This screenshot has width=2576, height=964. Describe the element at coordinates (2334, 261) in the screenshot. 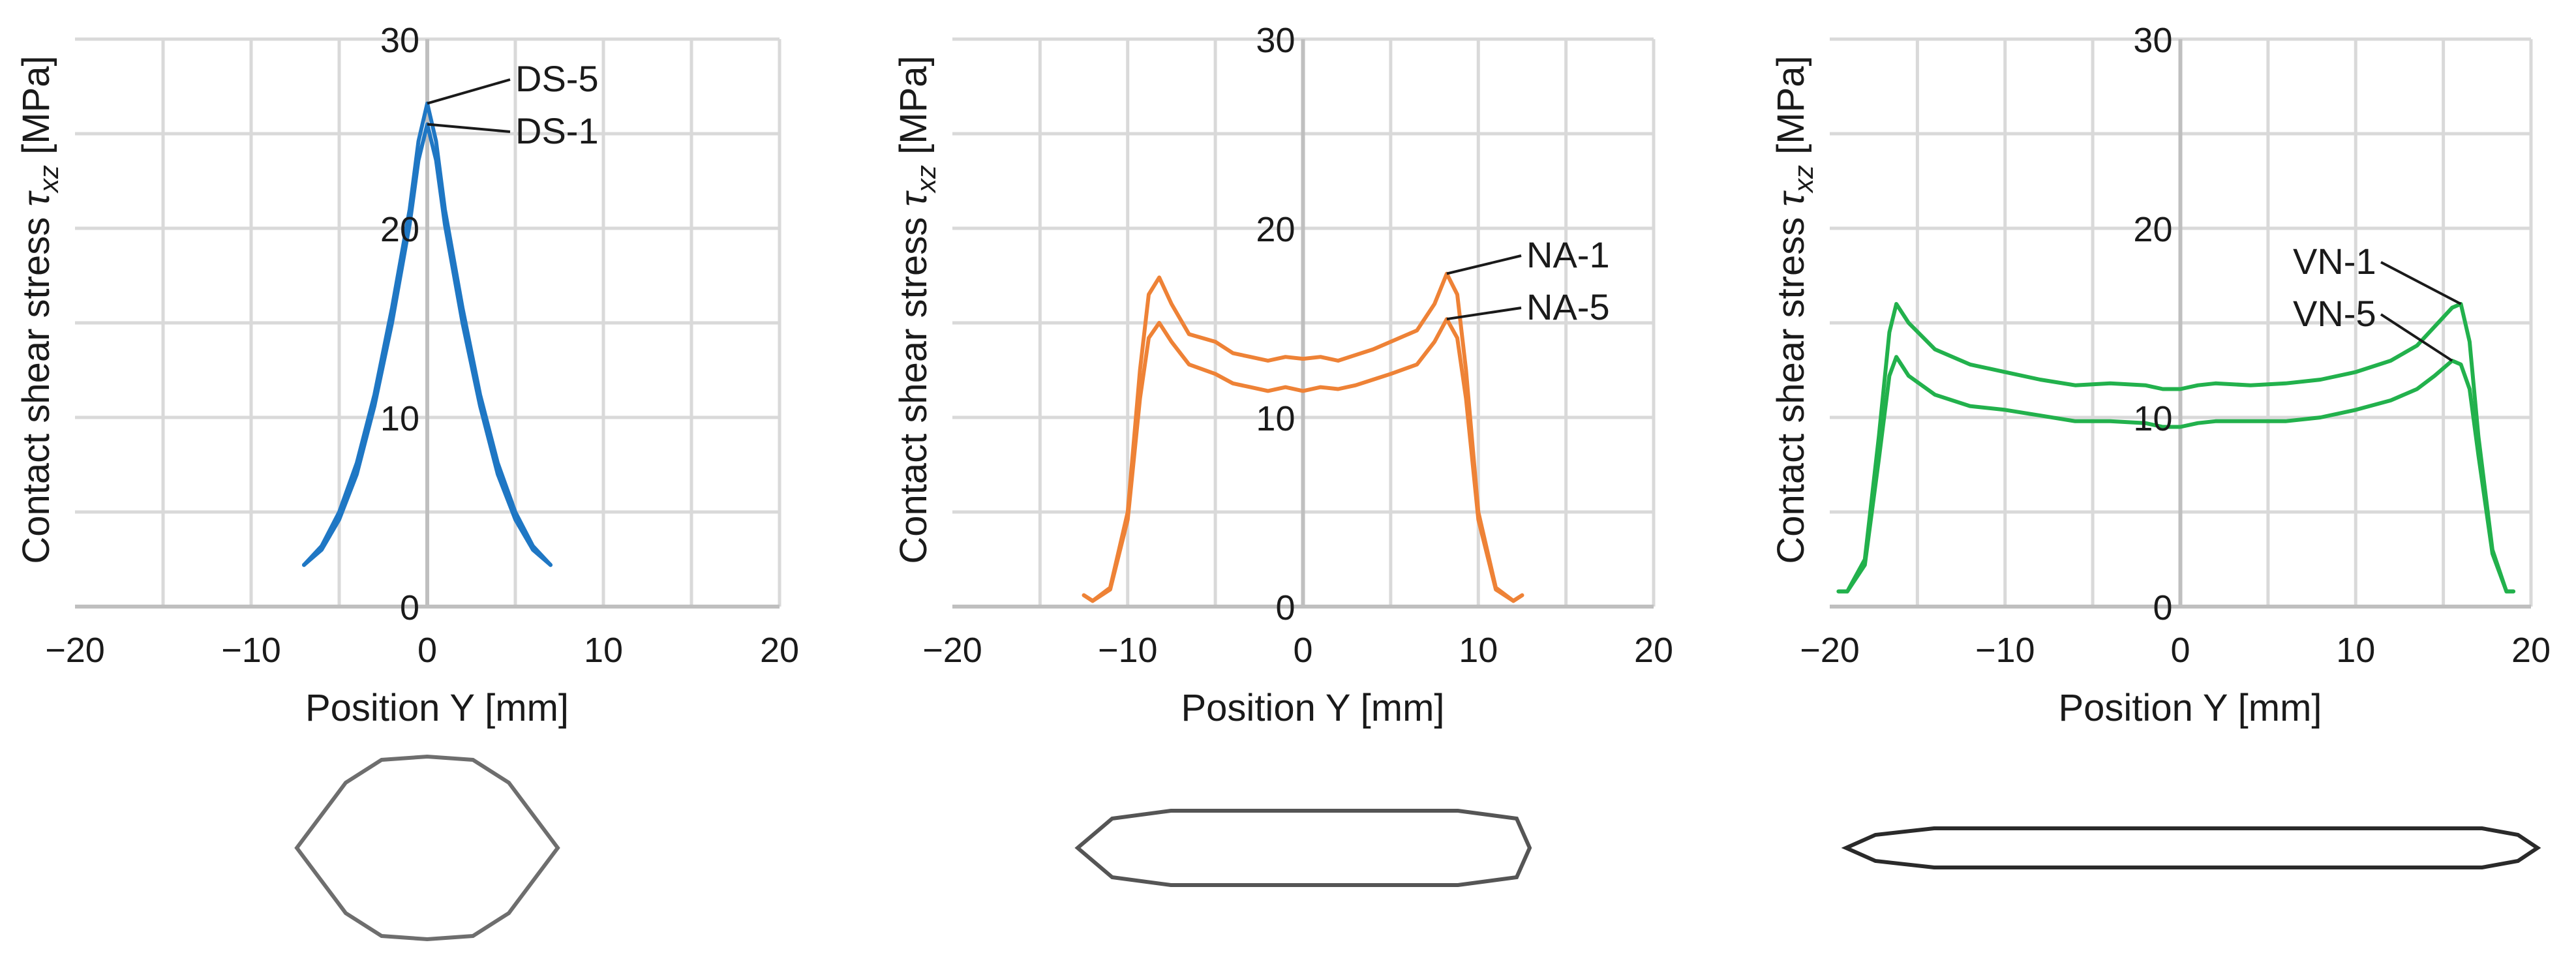

I see `annotation-label-vn-1: VN-1` at that location.